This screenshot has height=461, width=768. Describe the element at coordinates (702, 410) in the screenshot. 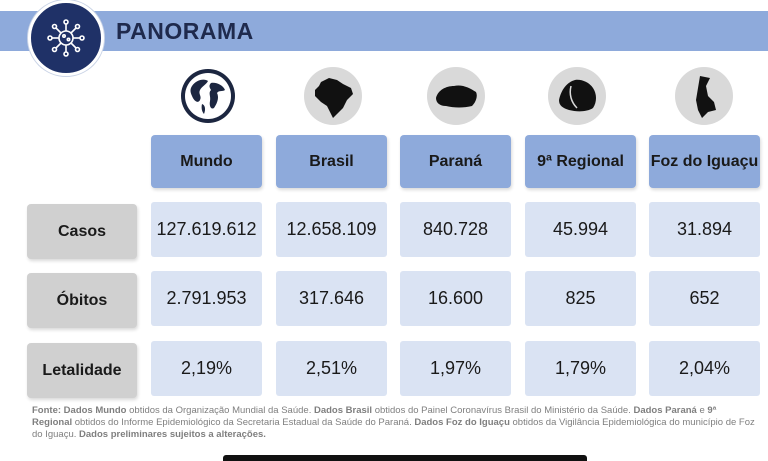

I see `footnote-part: e` at that location.